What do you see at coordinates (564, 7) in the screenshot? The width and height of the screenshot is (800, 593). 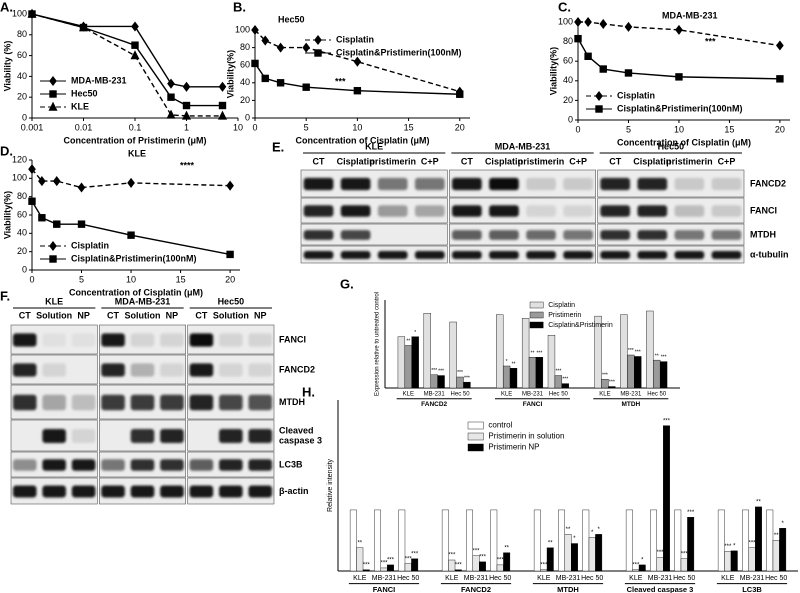 I see `panel-label: C.` at bounding box center [564, 7].